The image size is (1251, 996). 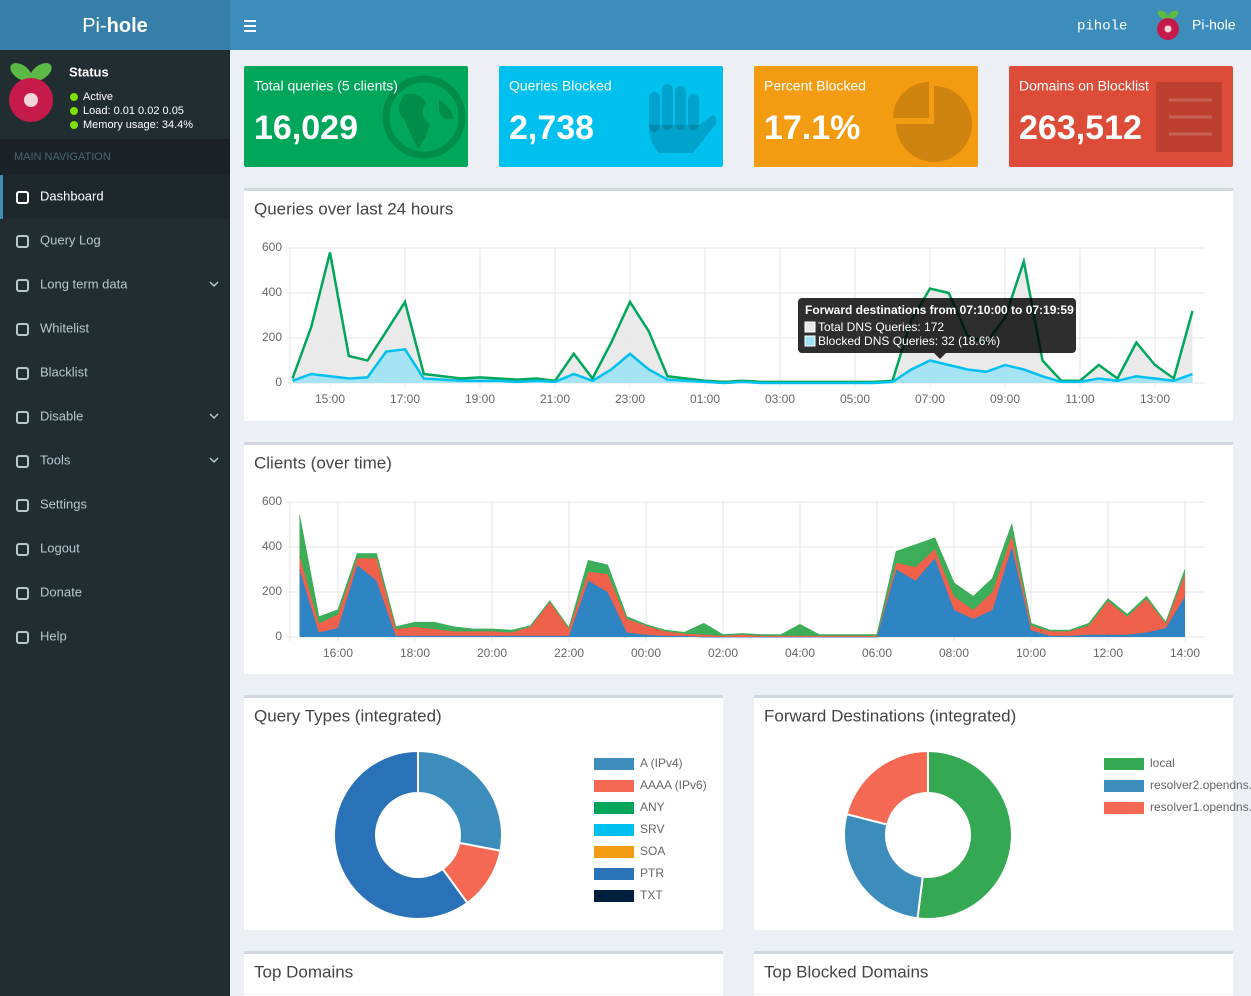 I want to click on sidebar-toggle, so click(x=250, y=26).